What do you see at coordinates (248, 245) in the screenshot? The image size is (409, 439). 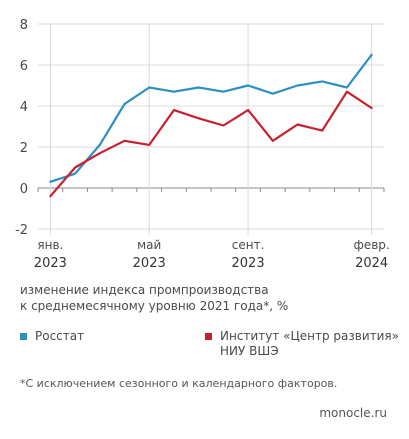 I see `x-tick-label-month: сент.` at bounding box center [248, 245].